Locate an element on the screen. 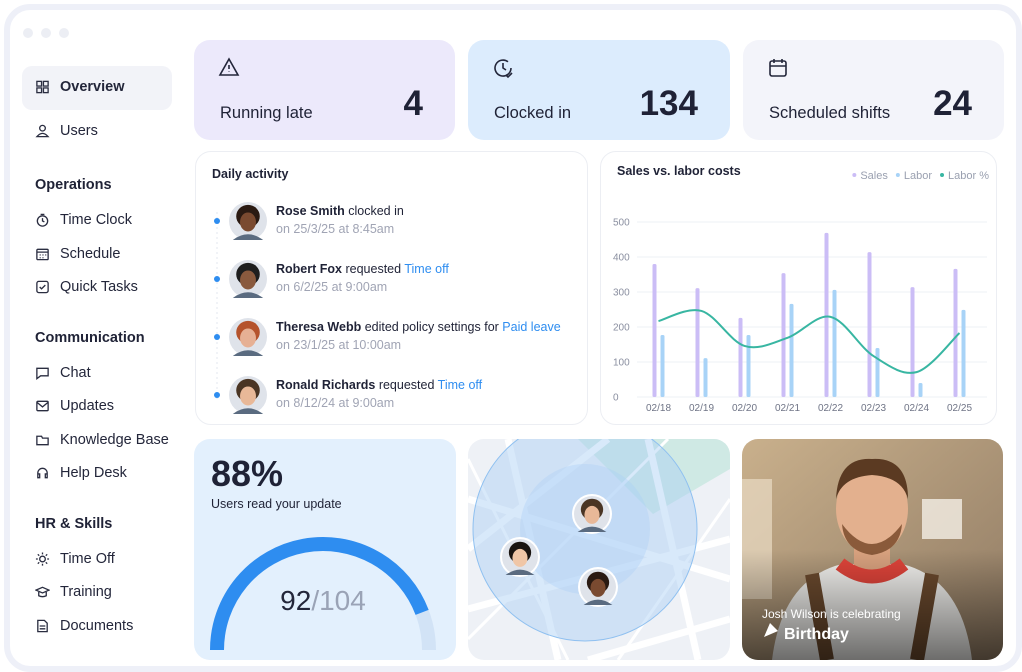 This screenshot has height=672, width=1022. nav-item: Overview is located at coordinates (80, 87).